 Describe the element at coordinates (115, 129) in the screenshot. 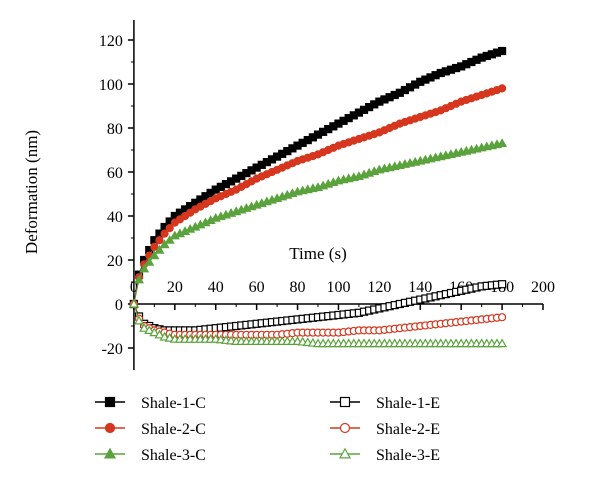

I see `y-tick-label: 80` at that location.